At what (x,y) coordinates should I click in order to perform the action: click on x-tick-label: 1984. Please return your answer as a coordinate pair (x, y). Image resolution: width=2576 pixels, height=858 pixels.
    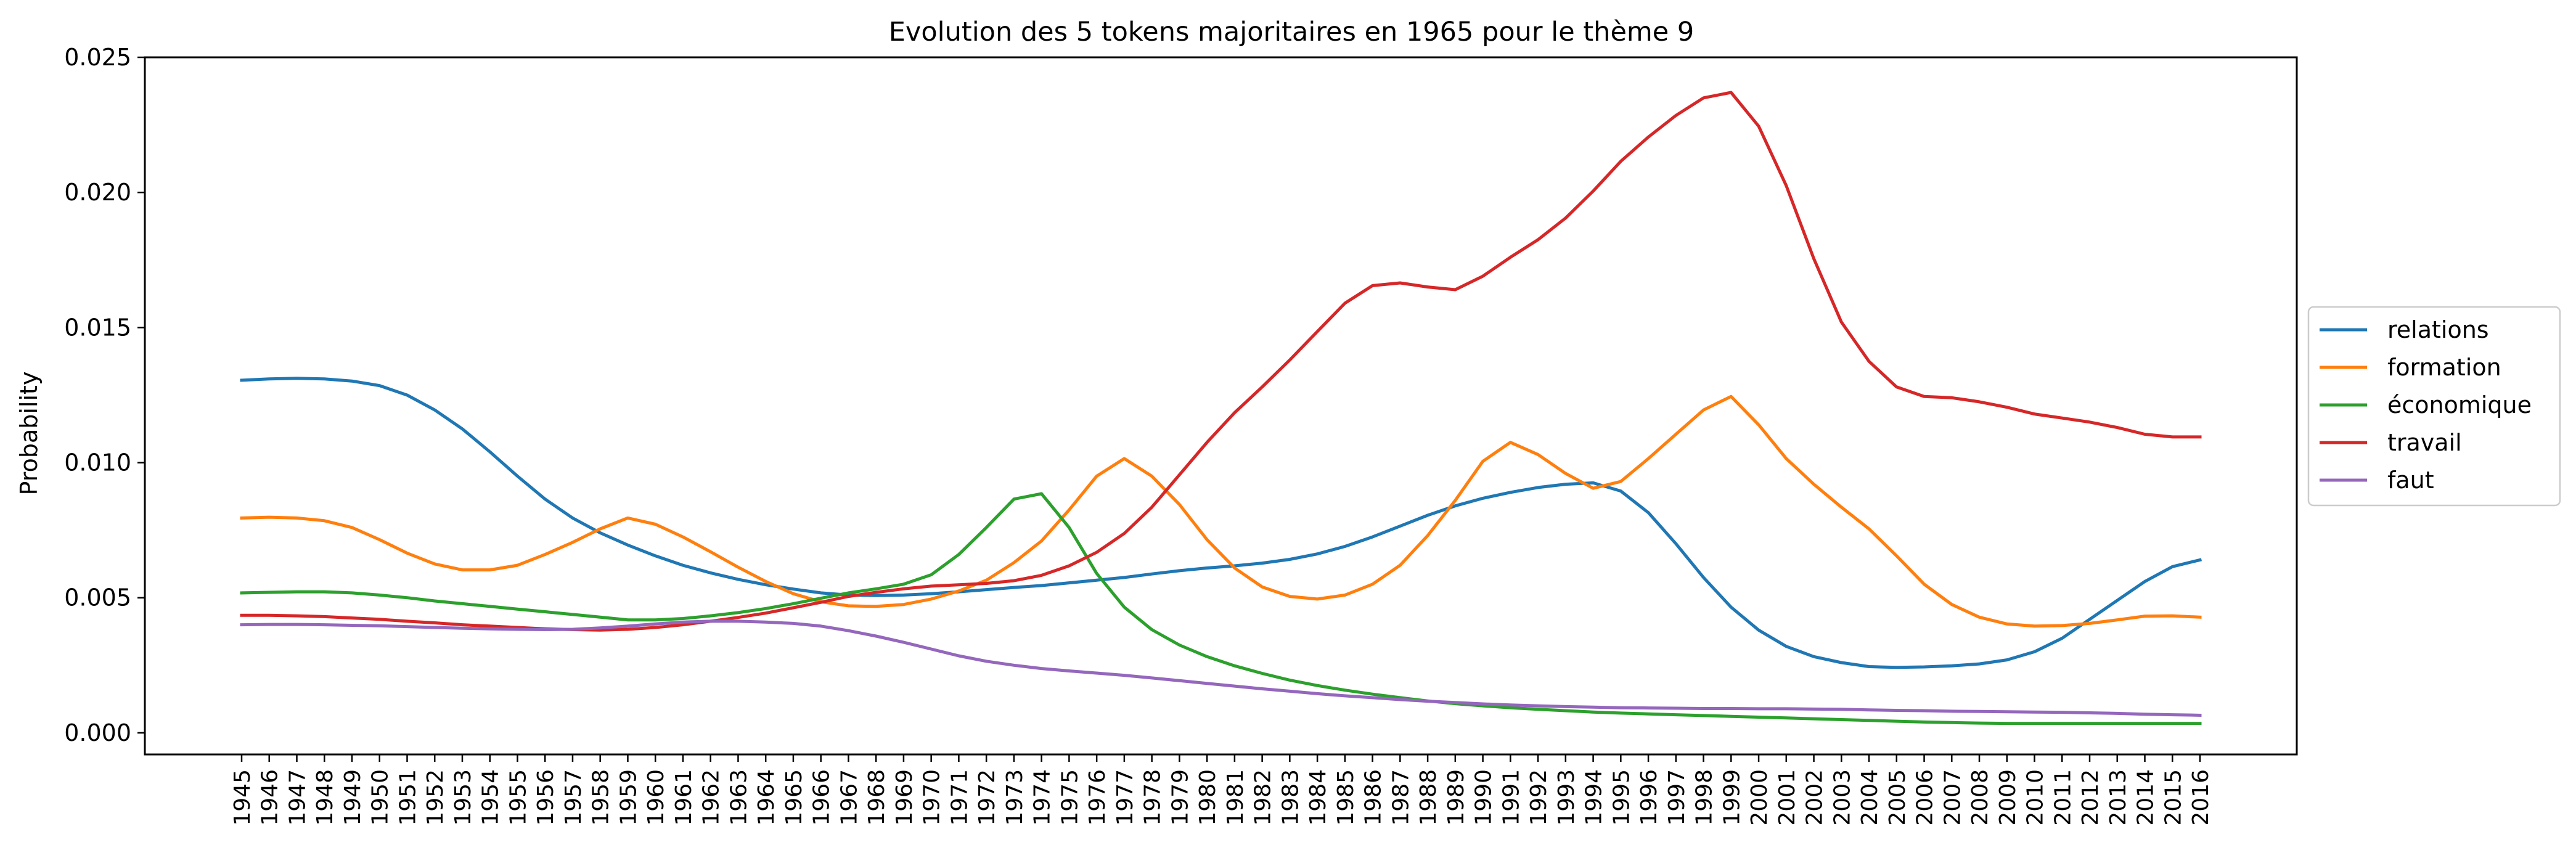
    Looking at the image, I should click on (1318, 797).